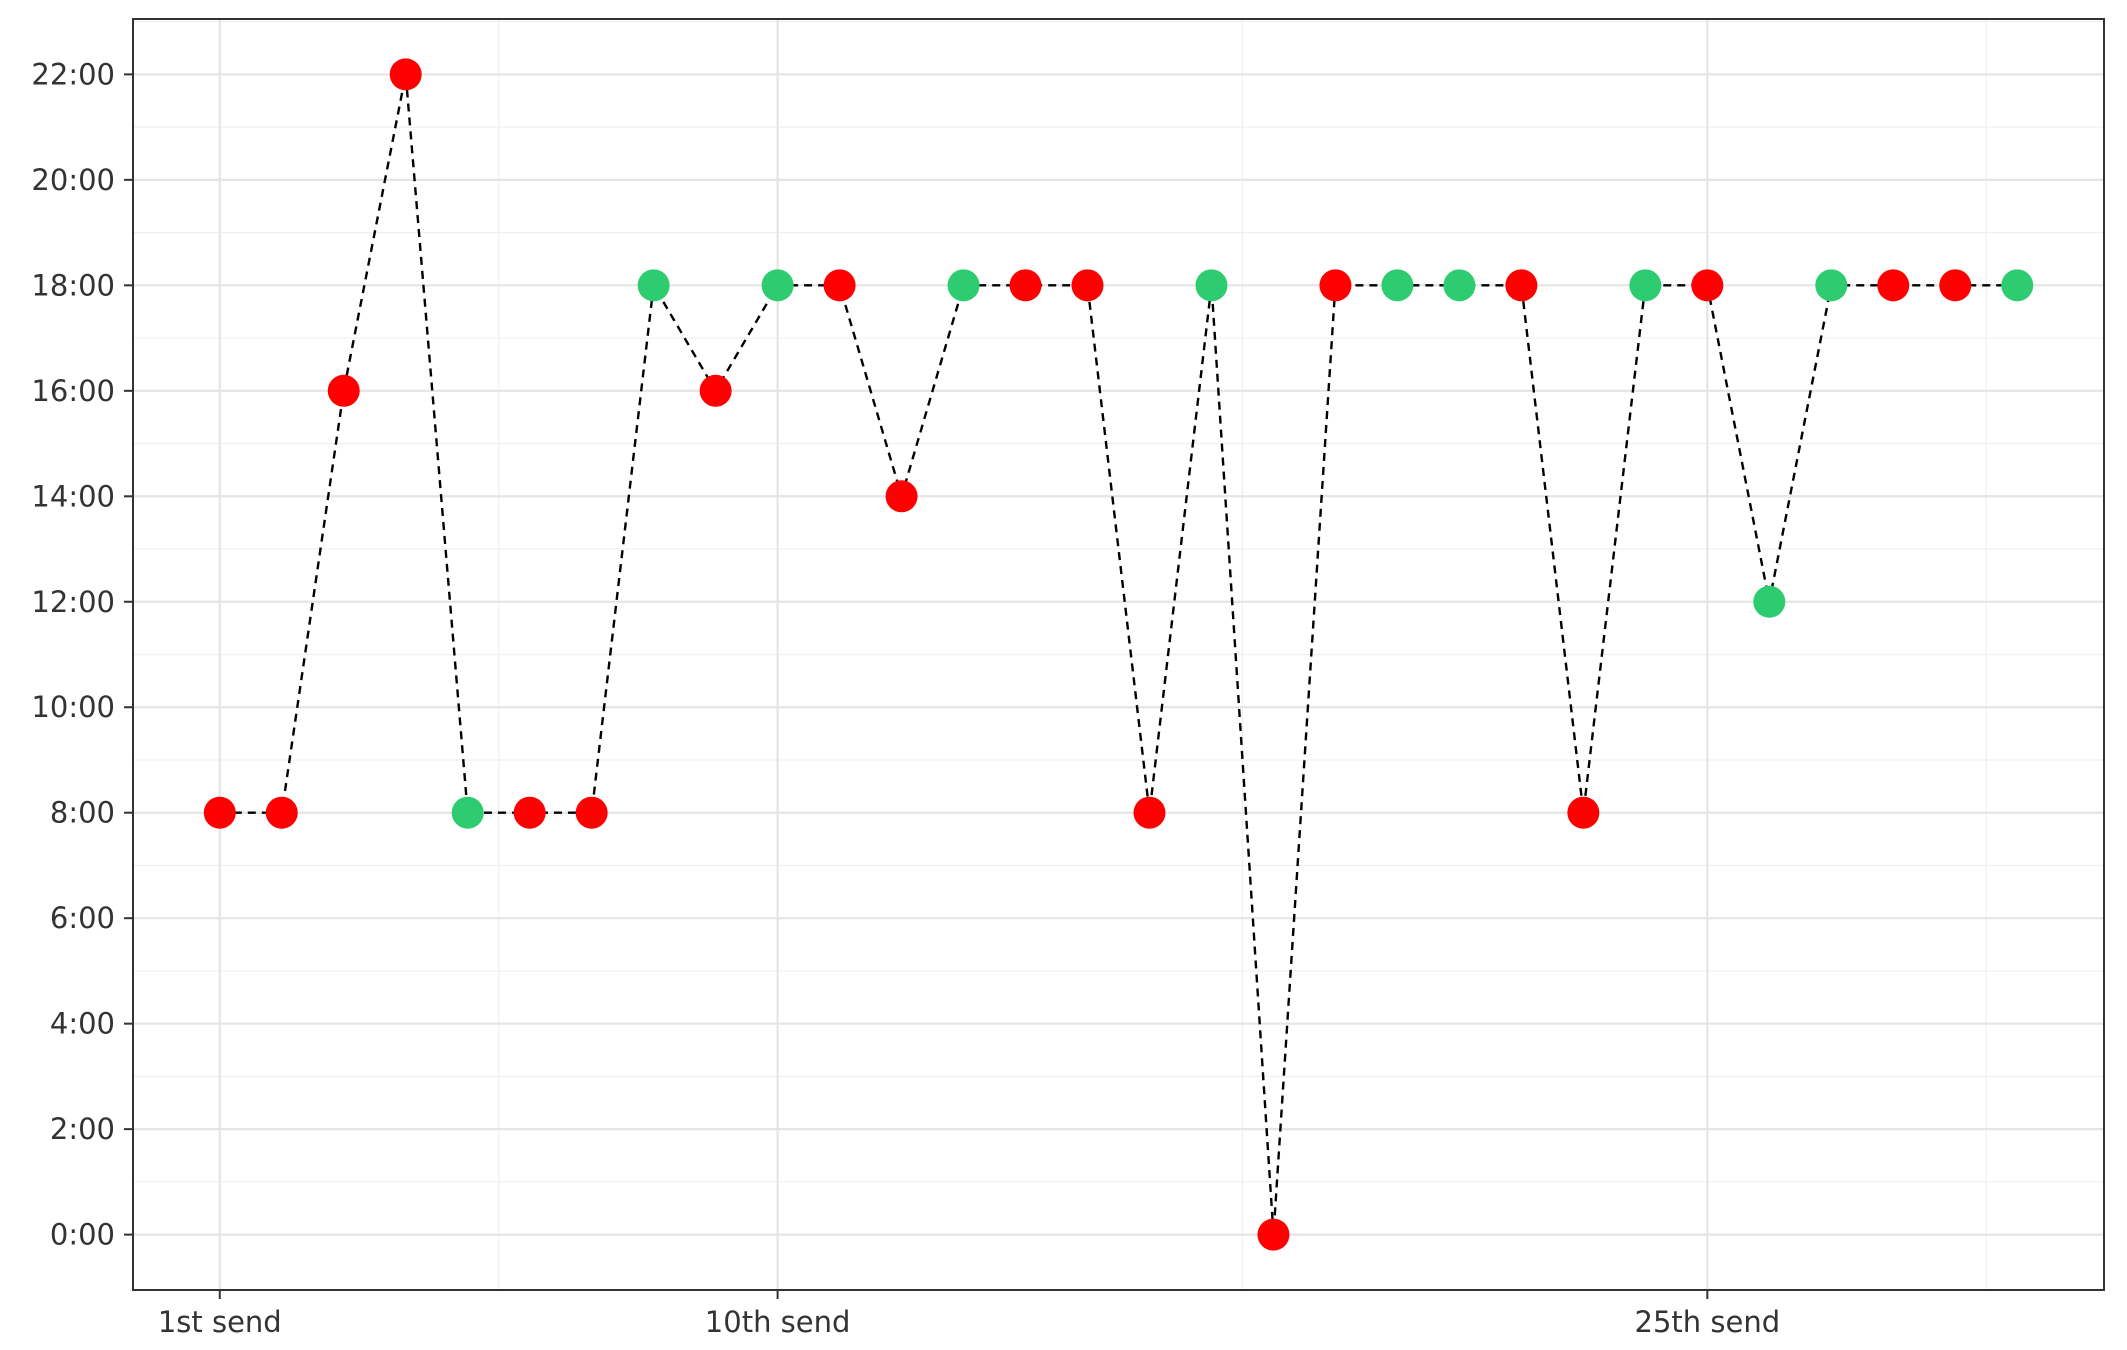 The width and height of the screenshot is (2127, 1350). Describe the element at coordinates (1708, 1322) in the screenshot. I see `x-tick-label: 25th send` at that location.